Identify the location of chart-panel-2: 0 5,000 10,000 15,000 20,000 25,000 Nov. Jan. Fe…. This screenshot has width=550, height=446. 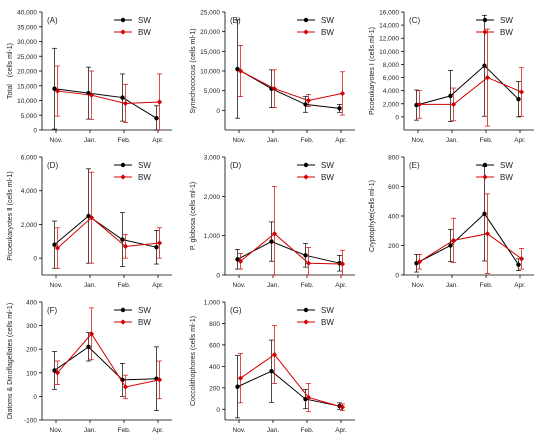
(272, 77).